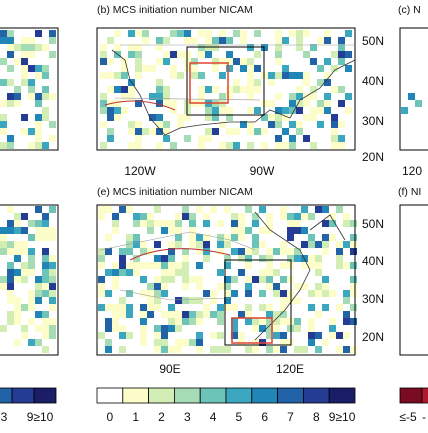 The image size is (428, 433). What do you see at coordinates (213, 417) in the screenshot?
I see `colorbar-label: 4` at bounding box center [213, 417].